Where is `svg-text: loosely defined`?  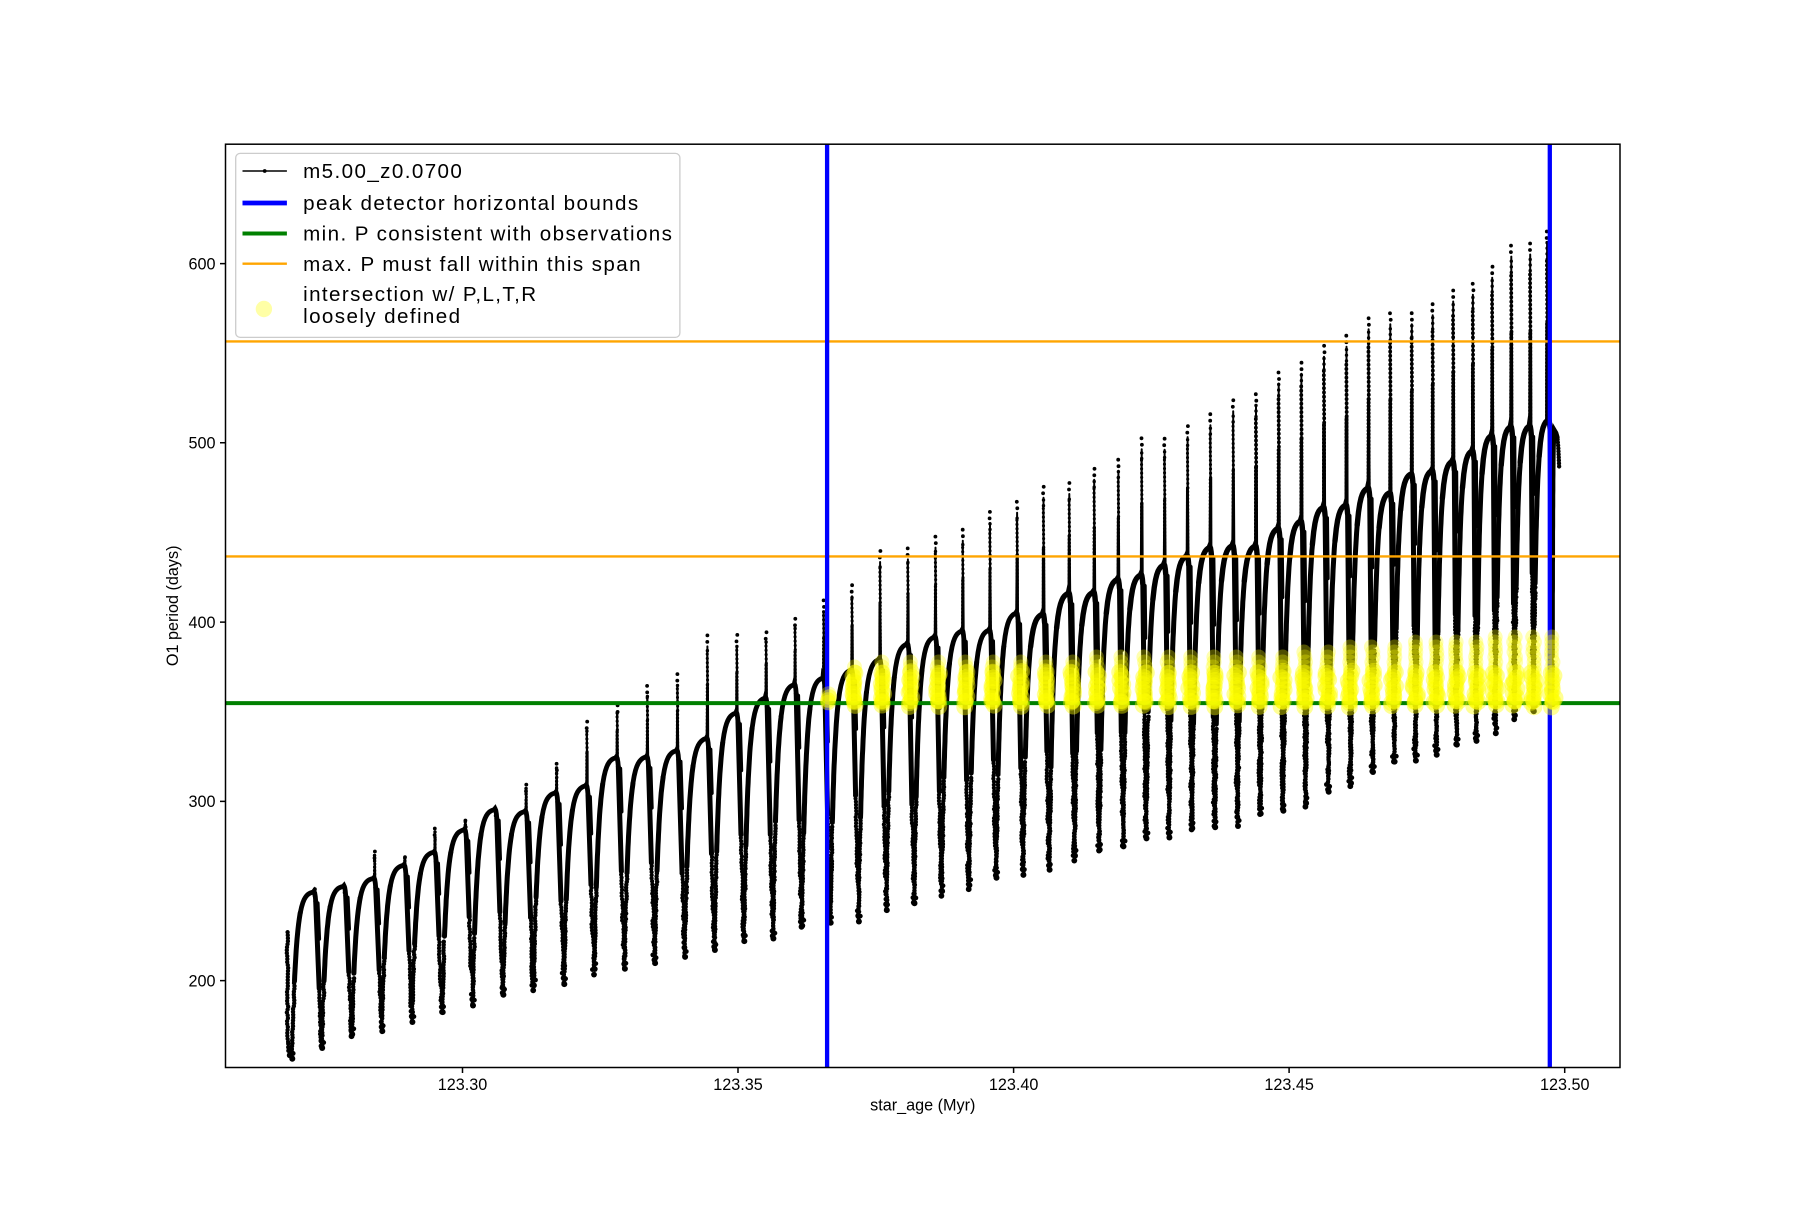 svg-text: loosely defined is located at coordinates (382, 316).